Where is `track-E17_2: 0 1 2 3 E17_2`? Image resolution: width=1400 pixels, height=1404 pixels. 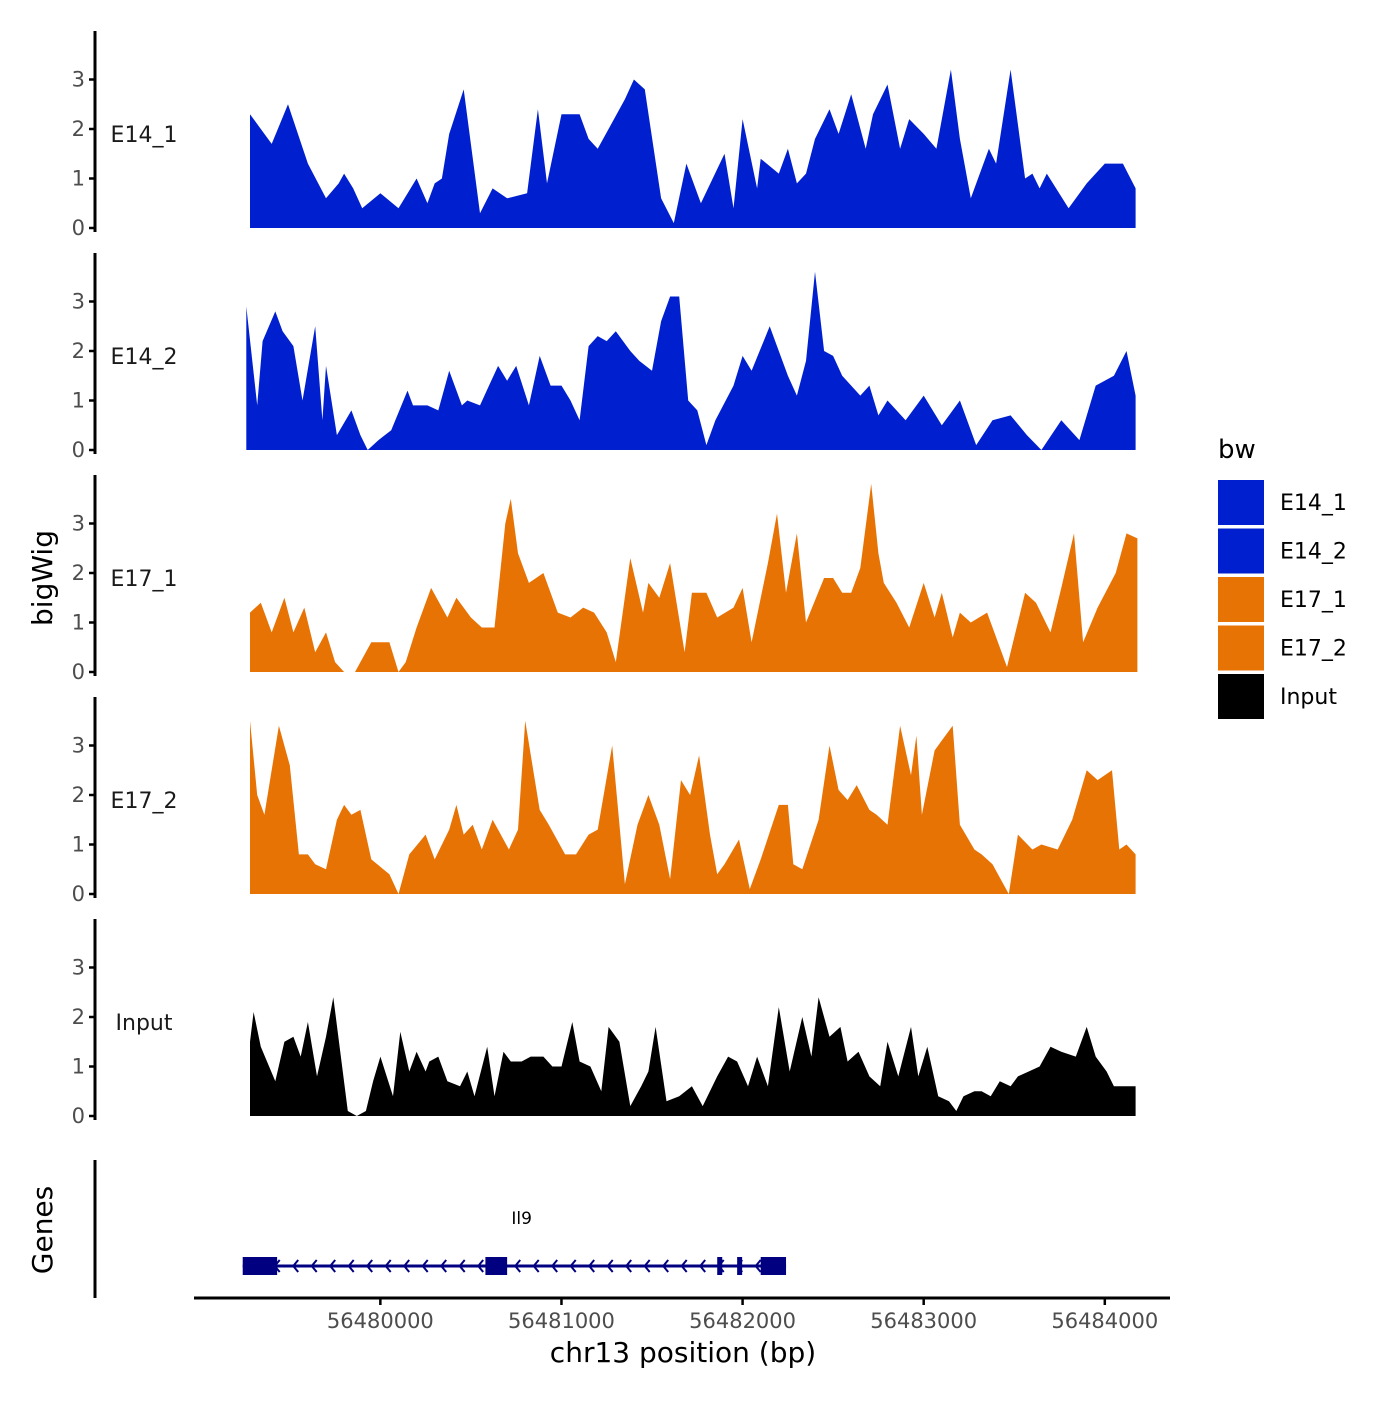 track-E17_2: 0 1 2 3 E17_2 is located at coordinates (604, 801).